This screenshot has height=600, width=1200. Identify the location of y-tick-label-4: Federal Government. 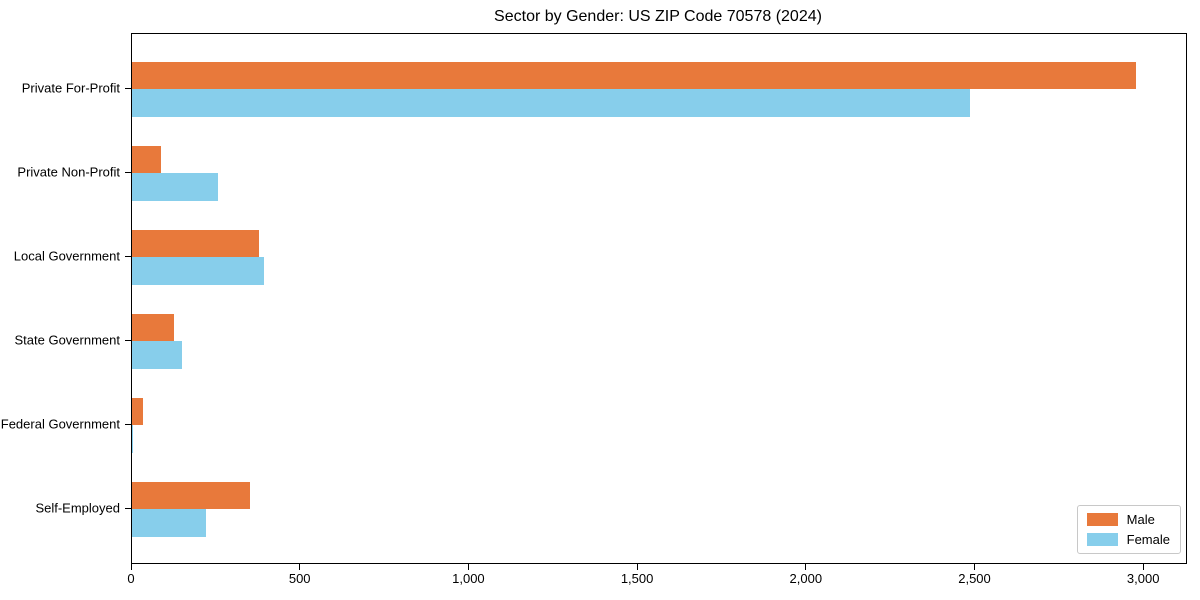
(60, 424).